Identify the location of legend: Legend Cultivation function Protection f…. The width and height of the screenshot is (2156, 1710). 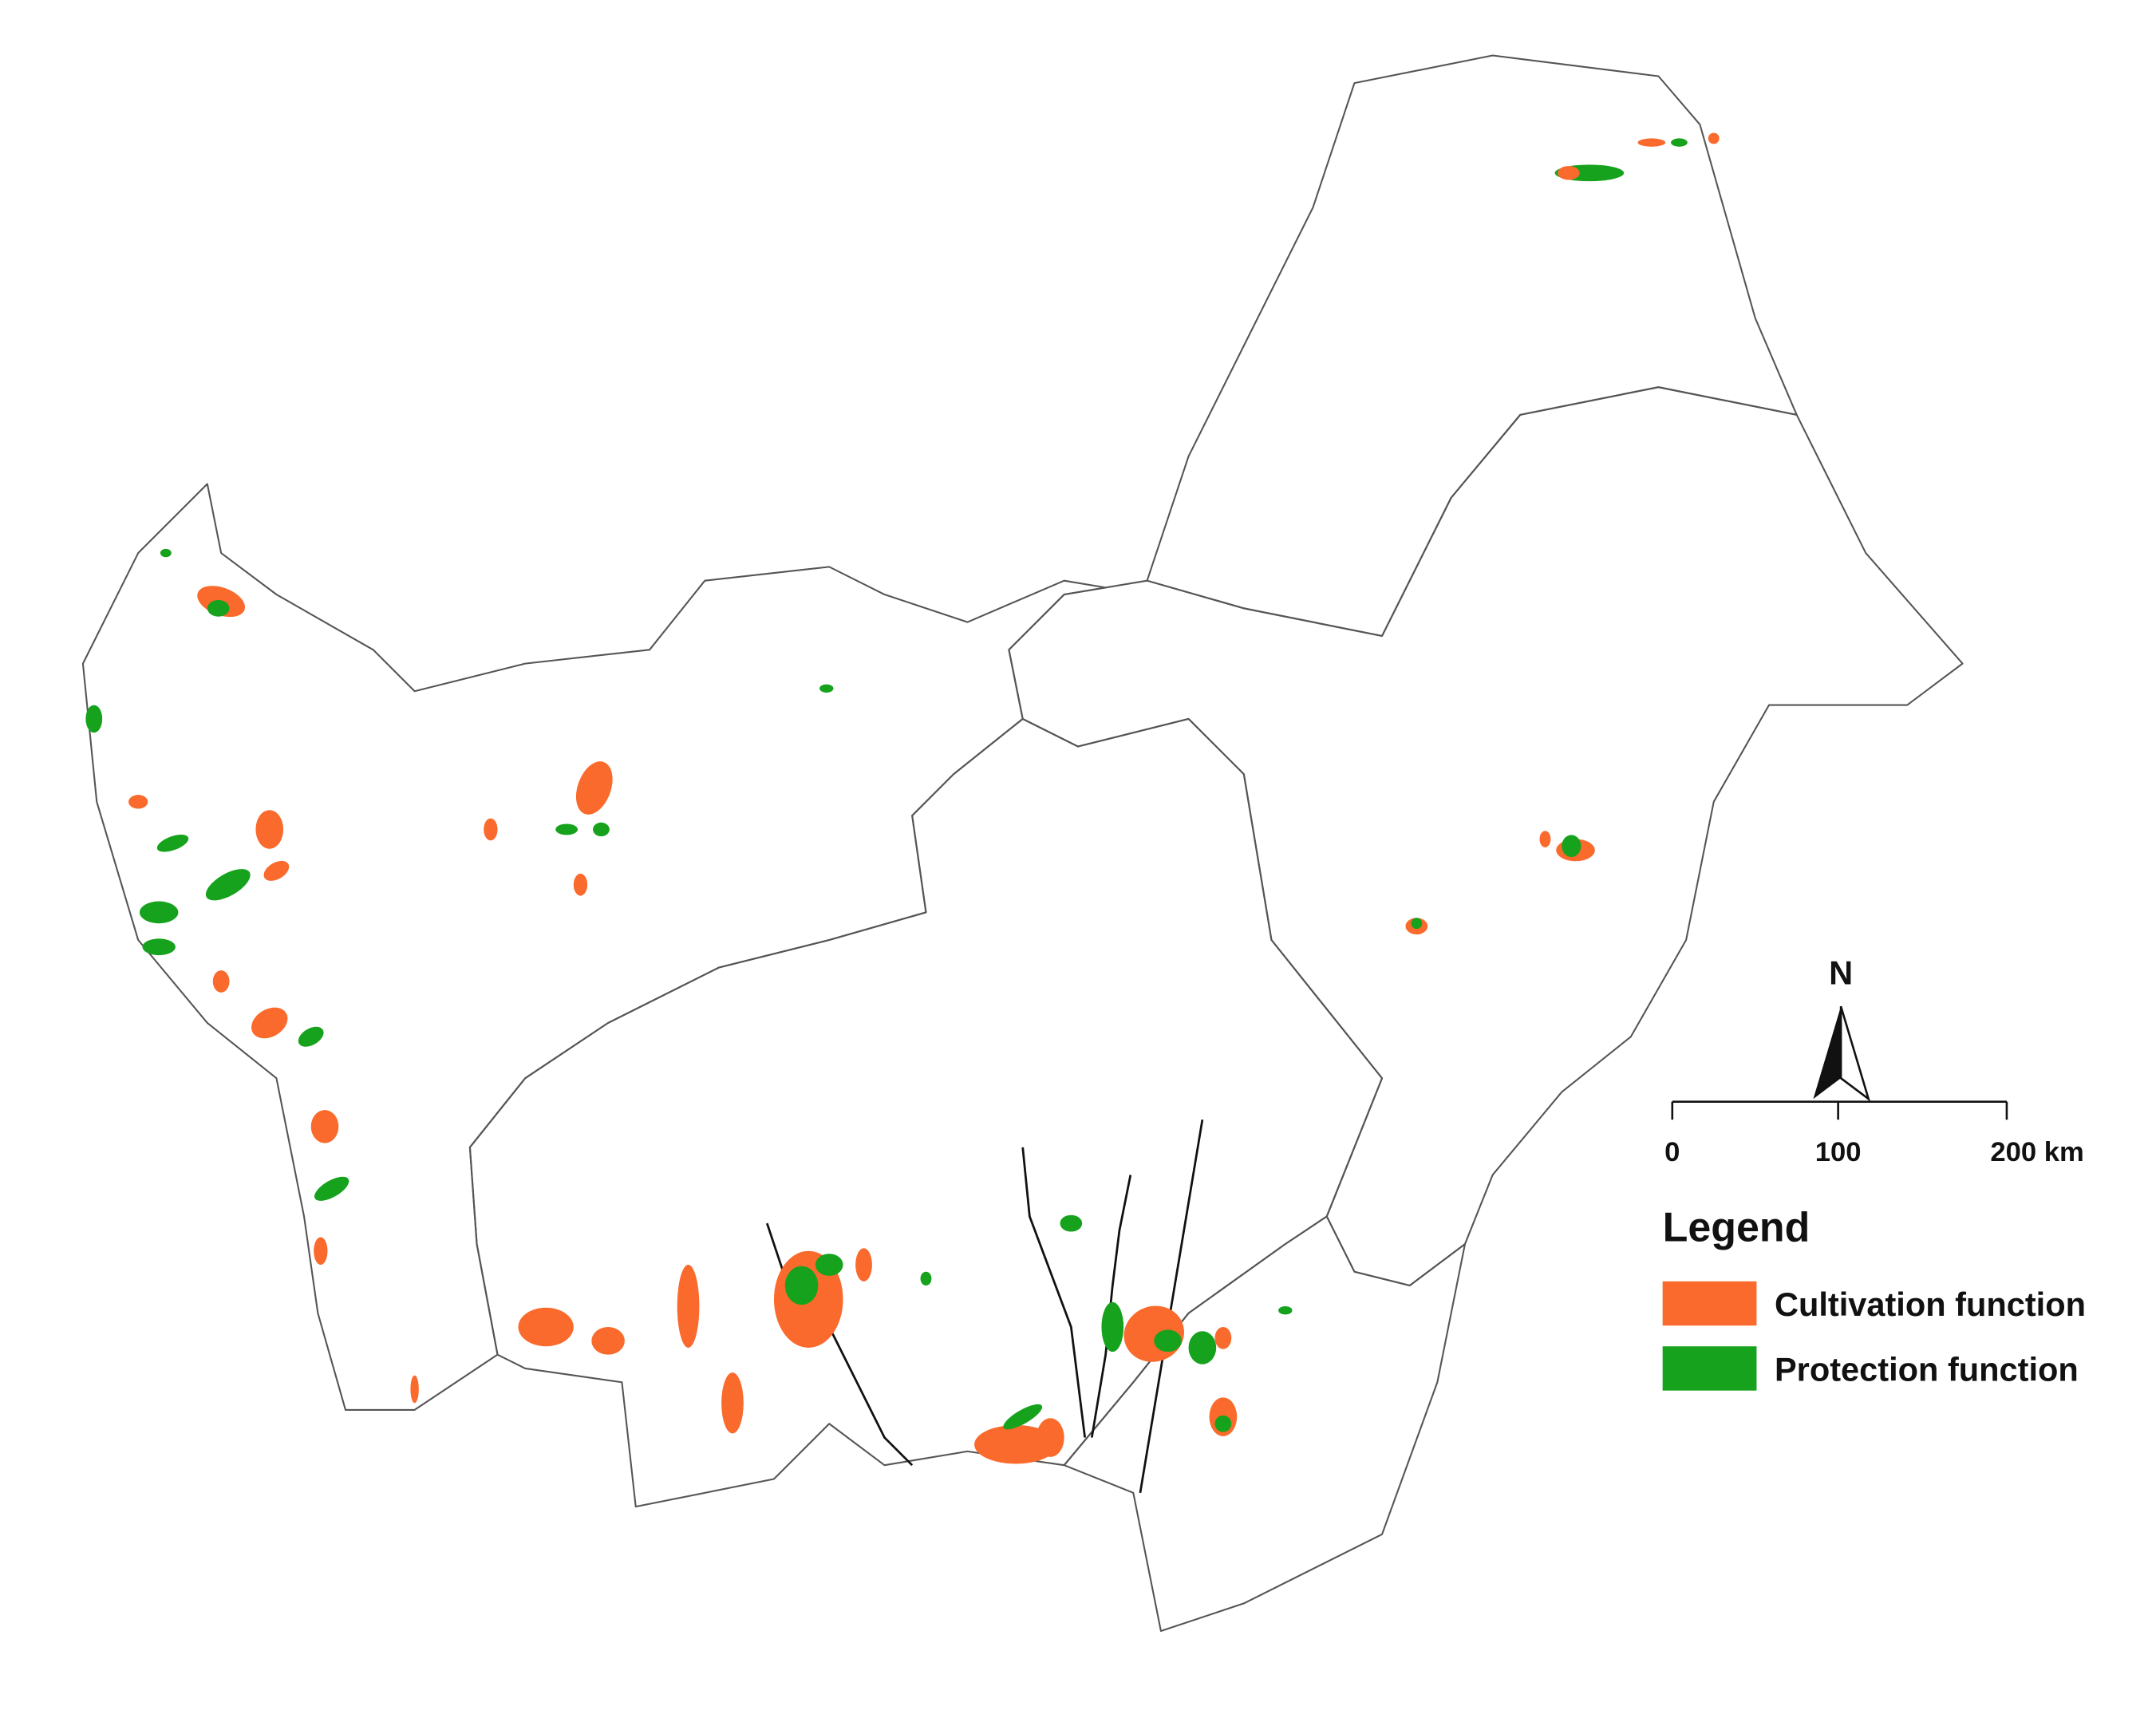
(1874, 1298).